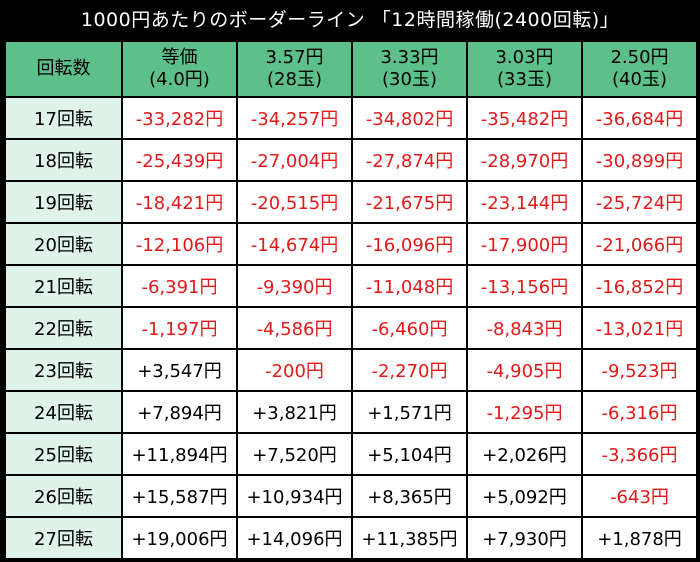 The height and width of the screenshot is (562, 700). I want to click on row-label: 21回転, so click(63, 286).